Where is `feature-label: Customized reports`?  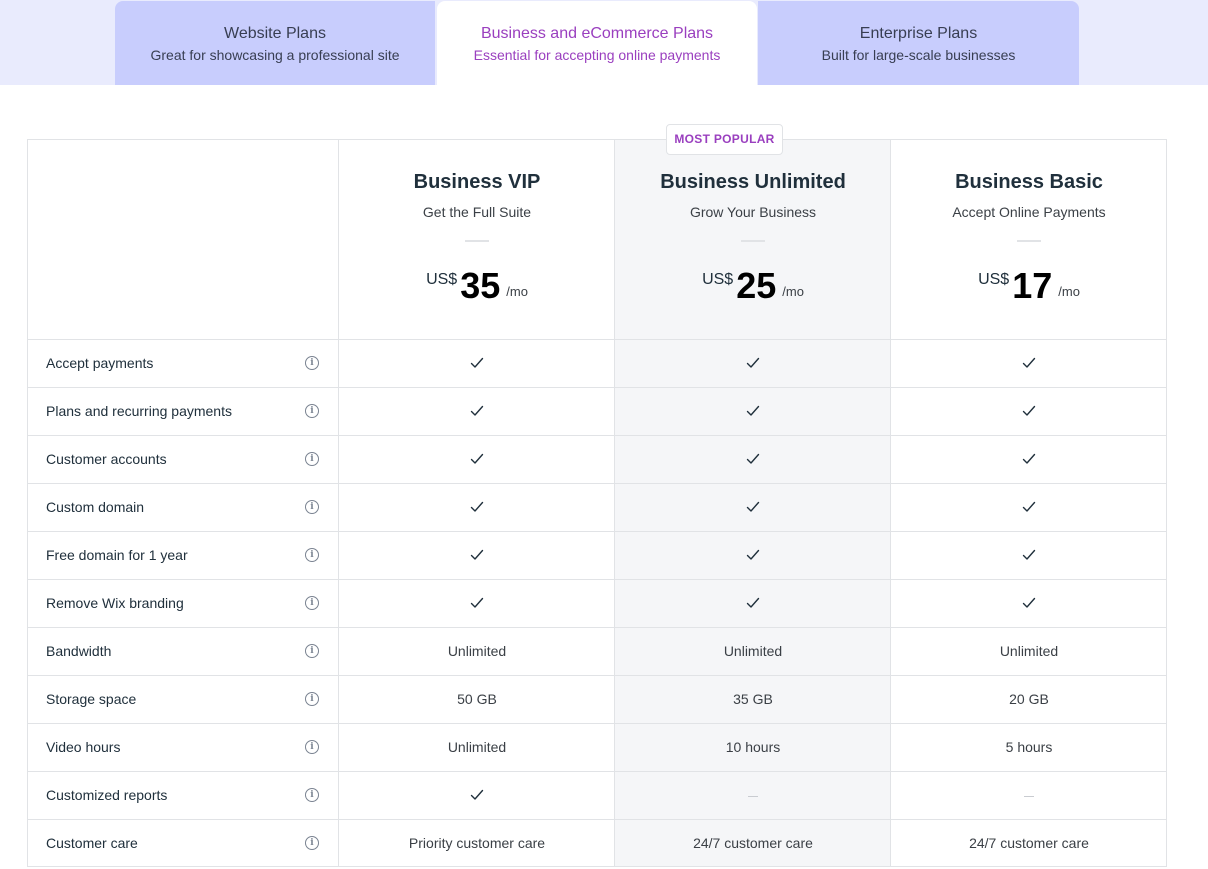 feature-label: Customized reports is located at coordinates (107, 795).